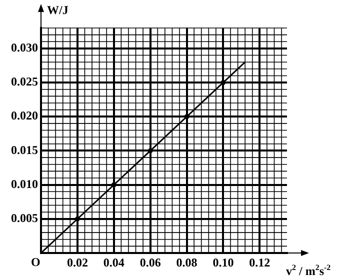 The width and height of the screenshot is (347, 280). What do you see at coordinates (24, 81) in the screenshot?
I see `y-tick-label: 0.025` at bounding box center [24, 81].